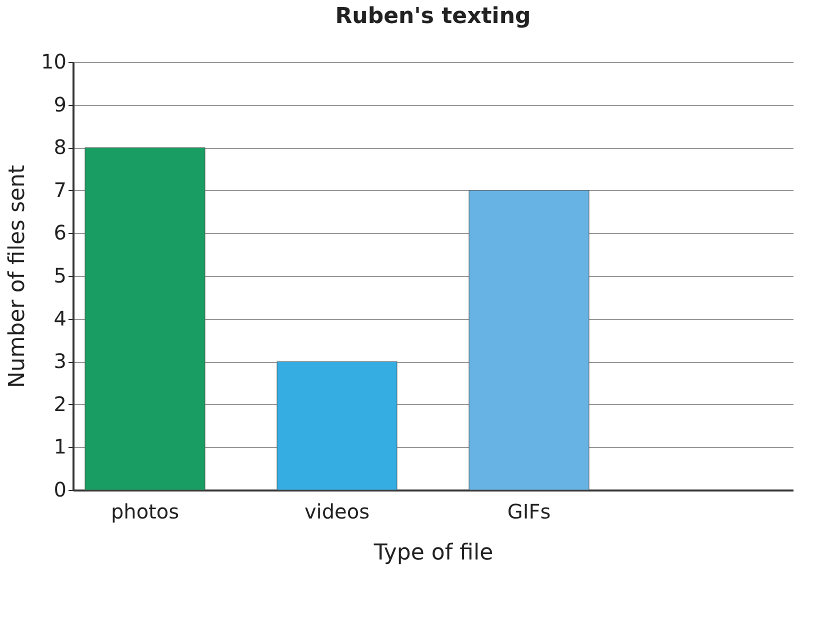 The image size is (838, 623). I want to click on y-tick-label: 0, so click(60, 490).